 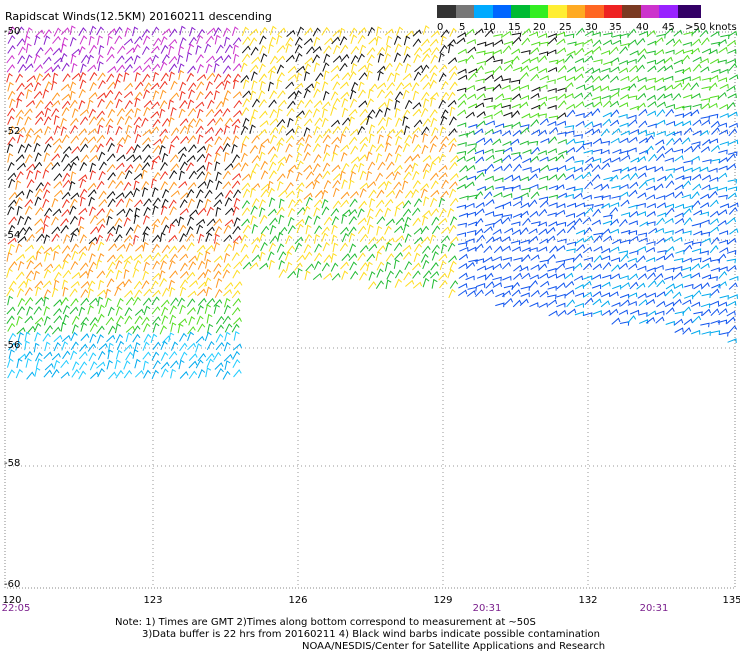 I want to click on scale-label: 35, so click(x=615, y=27).